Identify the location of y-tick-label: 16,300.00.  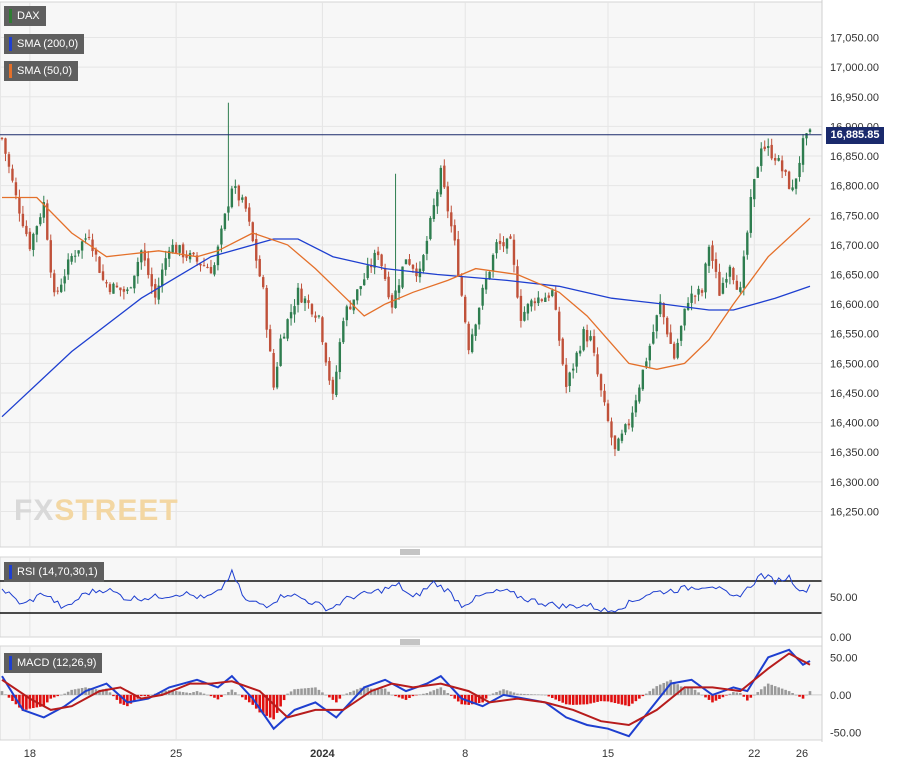
(854, 483).